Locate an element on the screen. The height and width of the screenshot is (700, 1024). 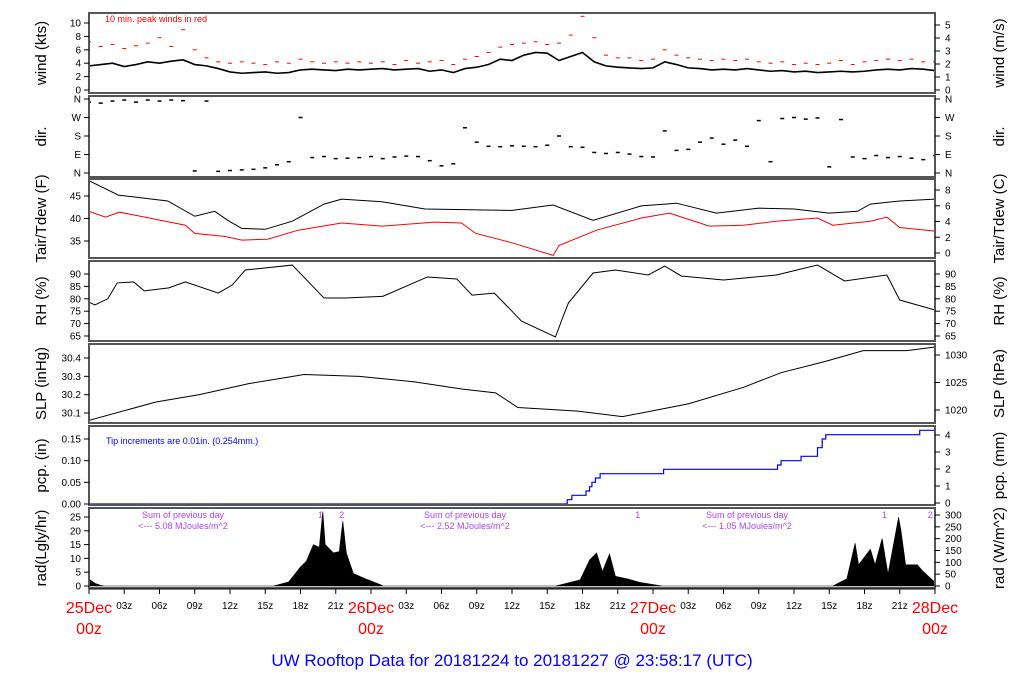
slp-line is located at coordinates (512, 383).